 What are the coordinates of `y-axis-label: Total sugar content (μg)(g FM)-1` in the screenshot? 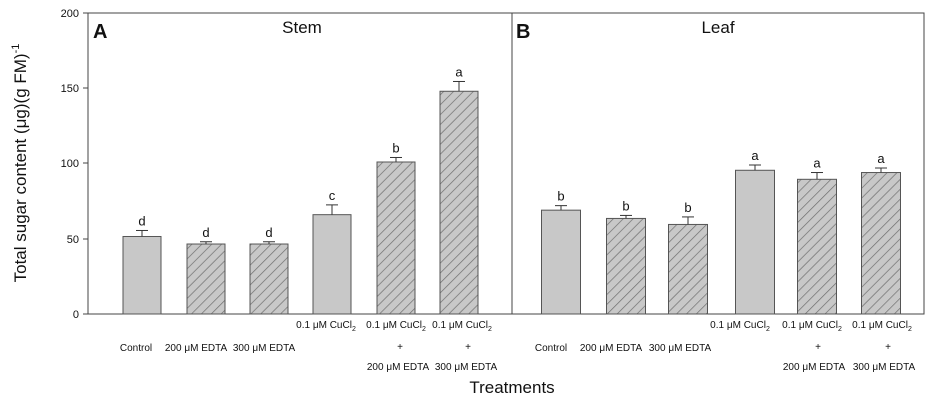 It's located at (20, 163).